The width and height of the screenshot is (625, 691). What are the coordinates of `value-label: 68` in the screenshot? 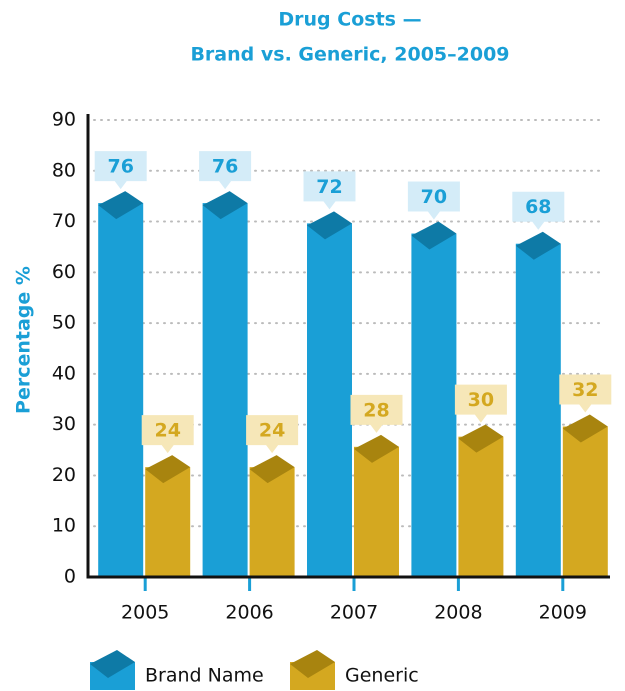 It's located at (538, 207).